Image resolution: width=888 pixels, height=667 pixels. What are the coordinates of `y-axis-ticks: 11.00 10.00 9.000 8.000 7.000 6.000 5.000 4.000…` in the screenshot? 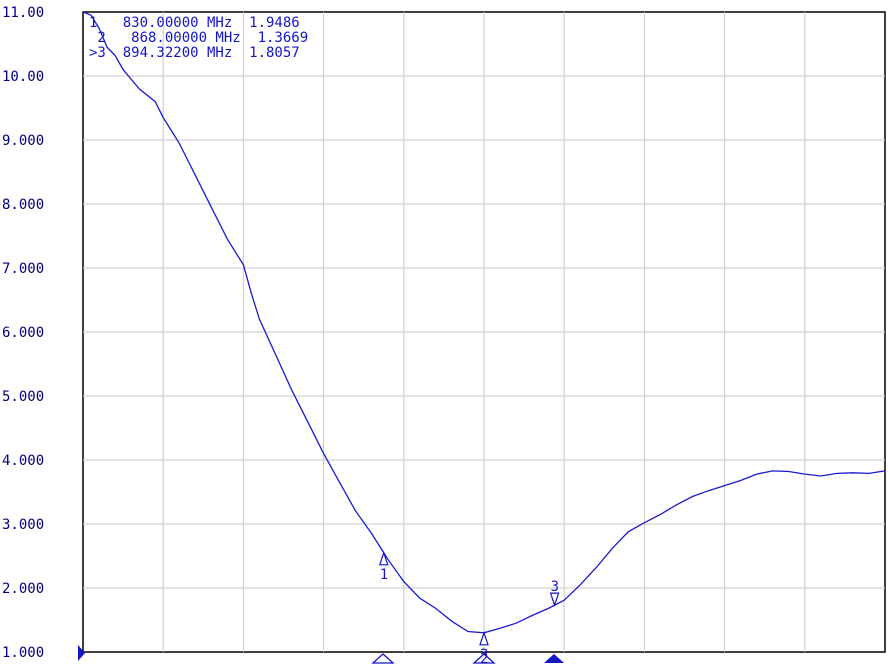 It's located at (23, 333).